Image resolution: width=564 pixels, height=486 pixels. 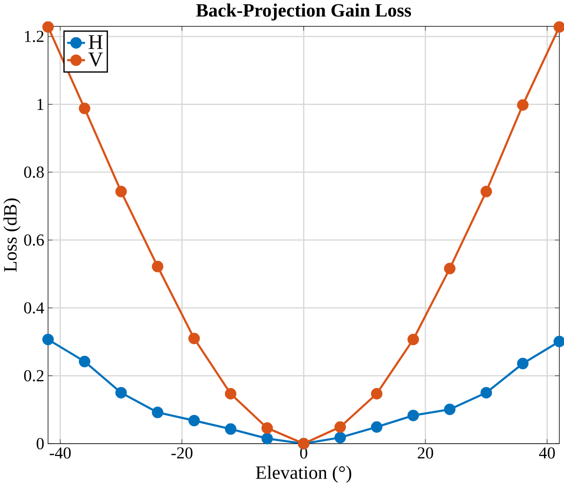 What do you see at coordinates (95, 59) in the screenshot?
I see `legend-label: V` at bounding box center [95, 59].